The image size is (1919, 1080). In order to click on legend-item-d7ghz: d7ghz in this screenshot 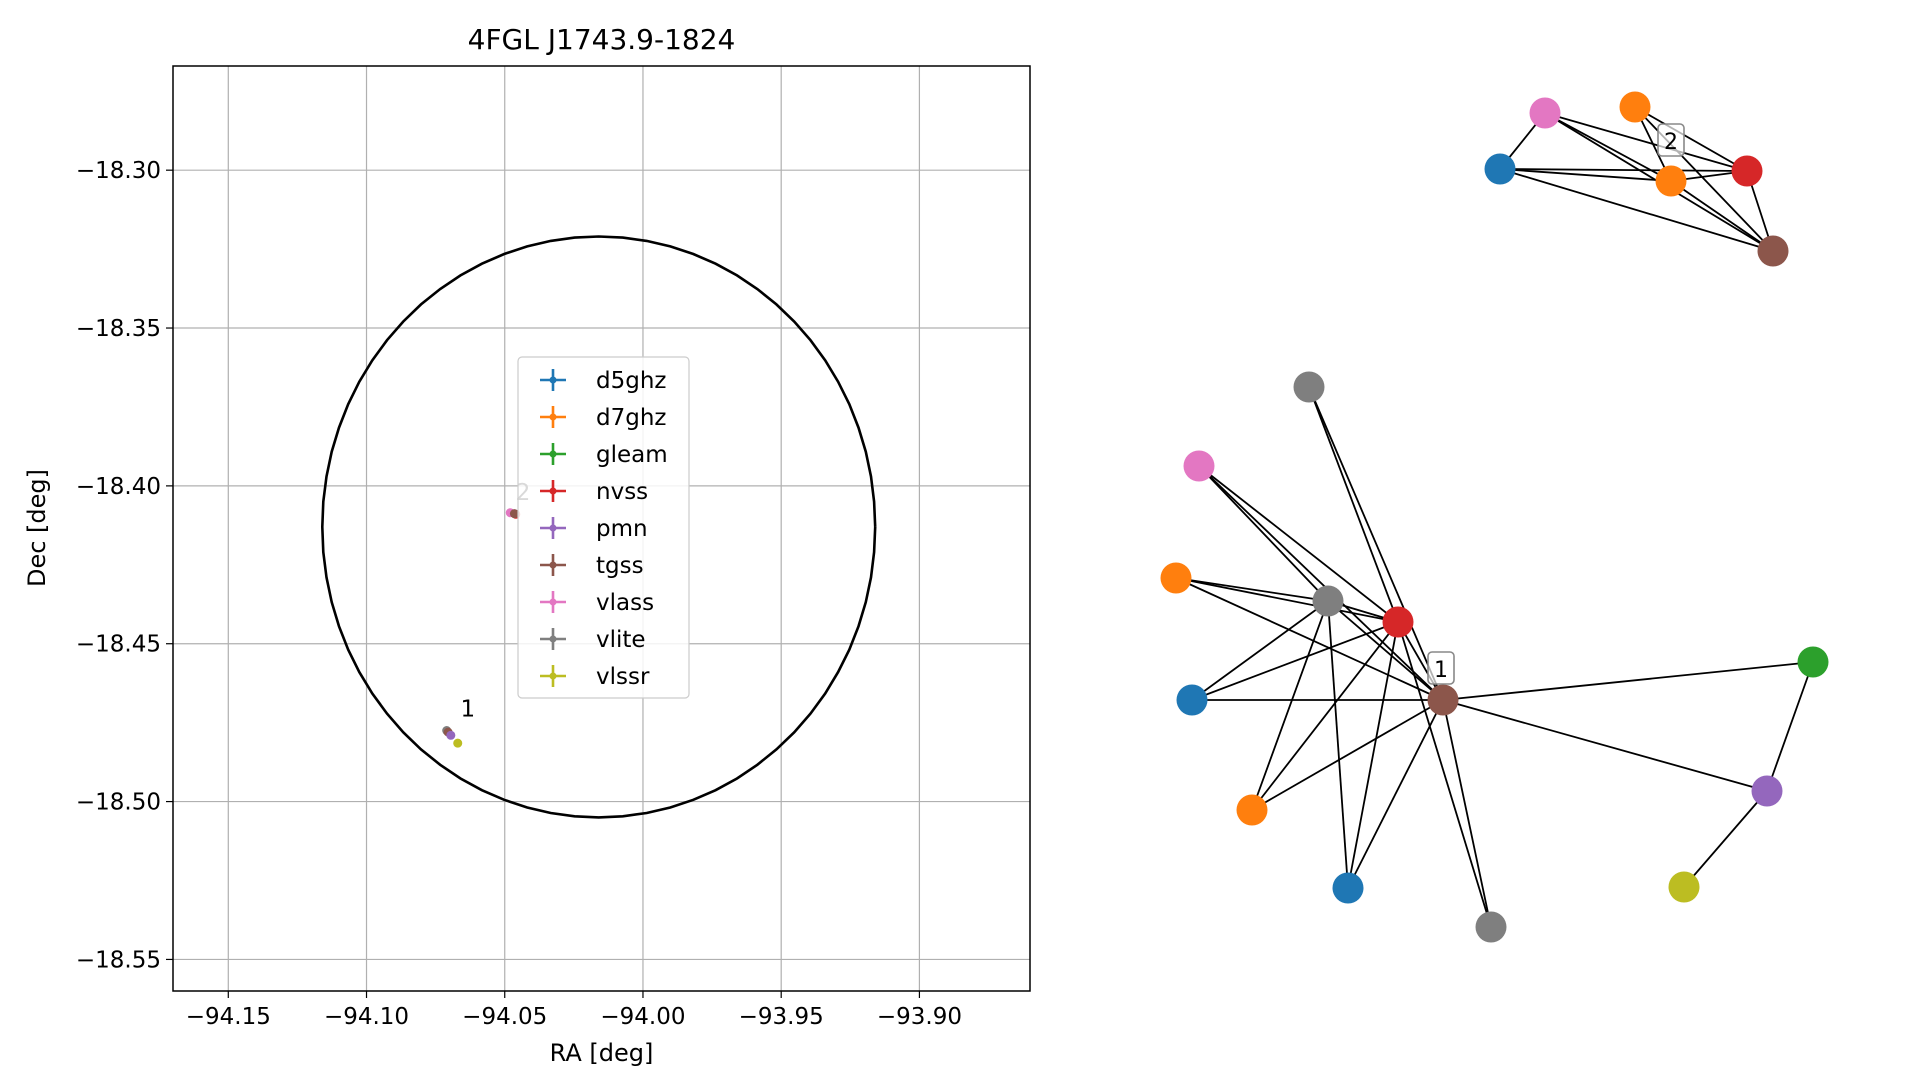, I will do `click(603, 418)`.